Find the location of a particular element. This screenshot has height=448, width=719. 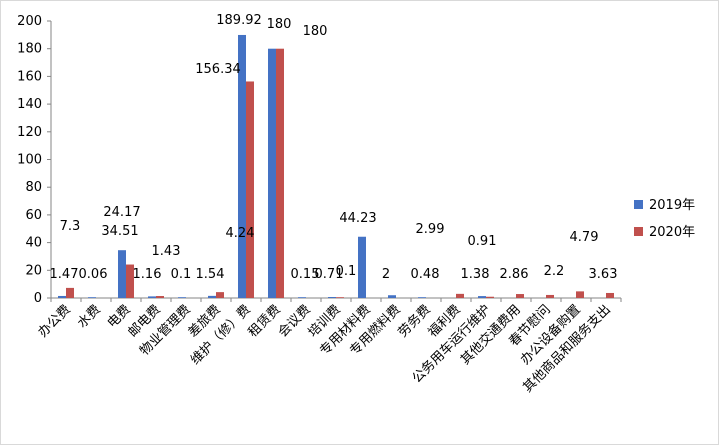

data-label: 34.51 is located at coordinates (119, 231).